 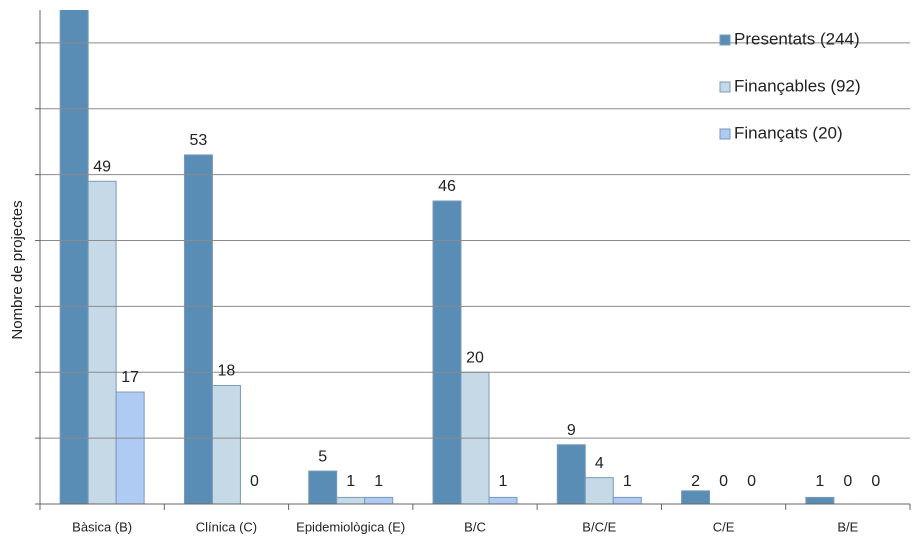 I want to click on value-label: 17, so click(x=130, y=377).